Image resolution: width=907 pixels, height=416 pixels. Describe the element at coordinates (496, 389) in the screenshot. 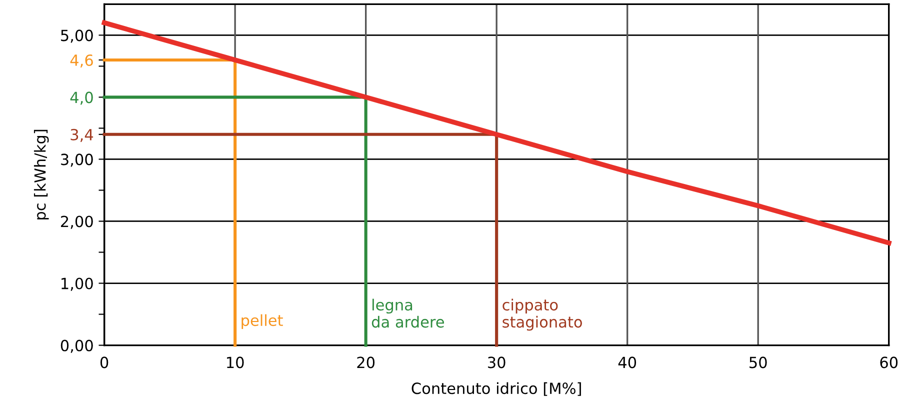

I see `x-axis-title: Contenuto idrico [M%]` at that location.